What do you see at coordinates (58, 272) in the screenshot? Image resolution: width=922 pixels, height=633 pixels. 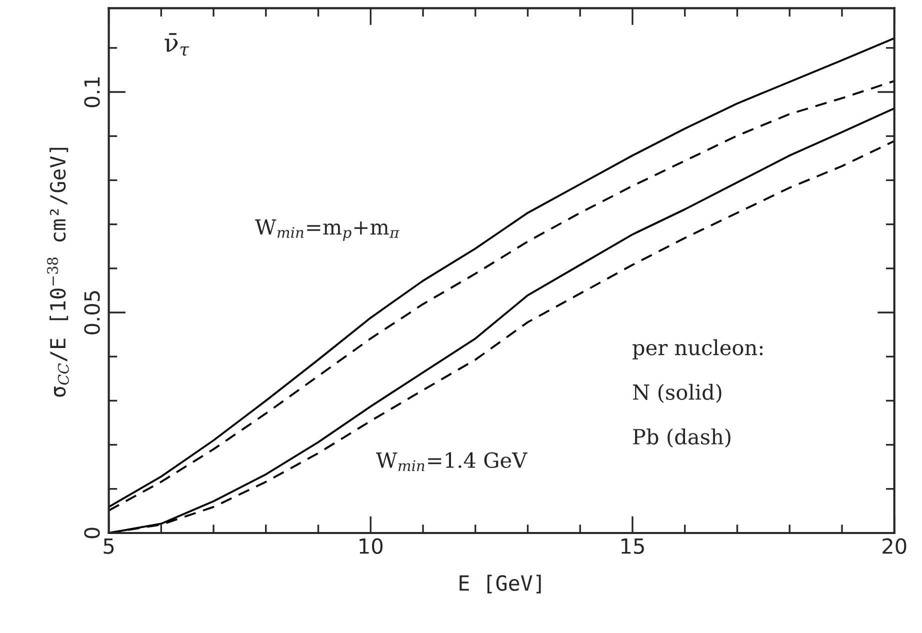 I see `y-axis-title: σ$_{CC}$/E [10$^{−38}$ cm²/GeV]` at bounding box center [58, 272].